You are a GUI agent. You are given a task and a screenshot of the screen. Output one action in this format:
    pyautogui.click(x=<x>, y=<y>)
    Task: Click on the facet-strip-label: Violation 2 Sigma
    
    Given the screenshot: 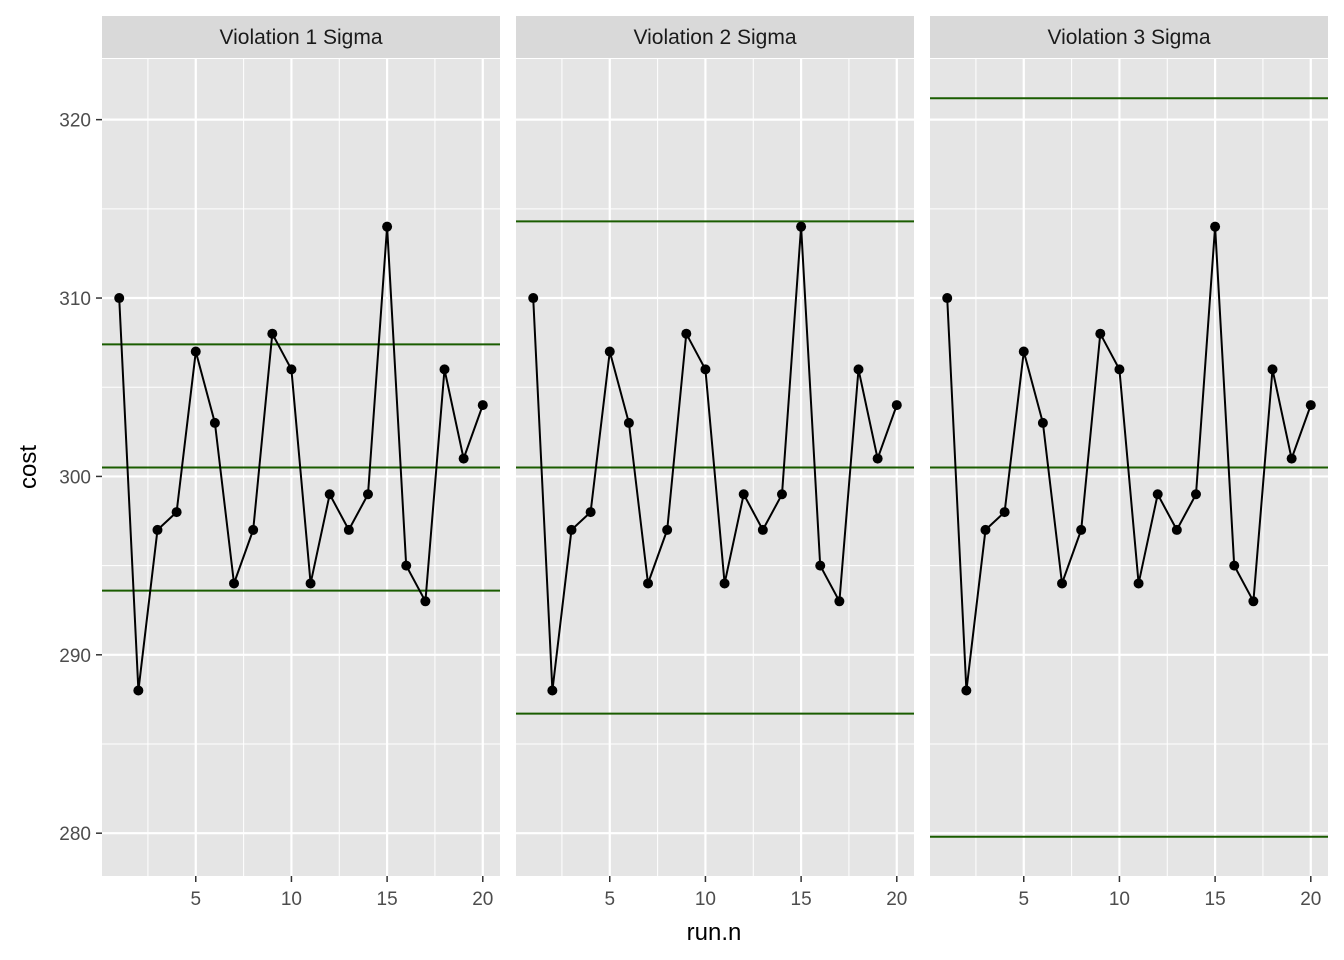 What is the action you would take?
    pyautogui.click(x=714, y=37)
    